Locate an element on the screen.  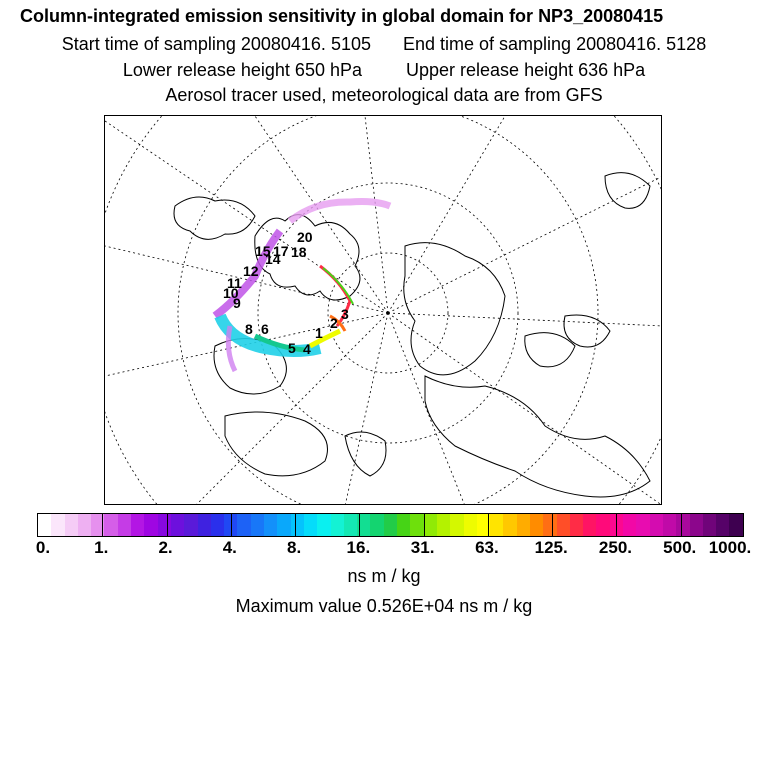
plume-core-yellow is located at coordinates (325, 338).